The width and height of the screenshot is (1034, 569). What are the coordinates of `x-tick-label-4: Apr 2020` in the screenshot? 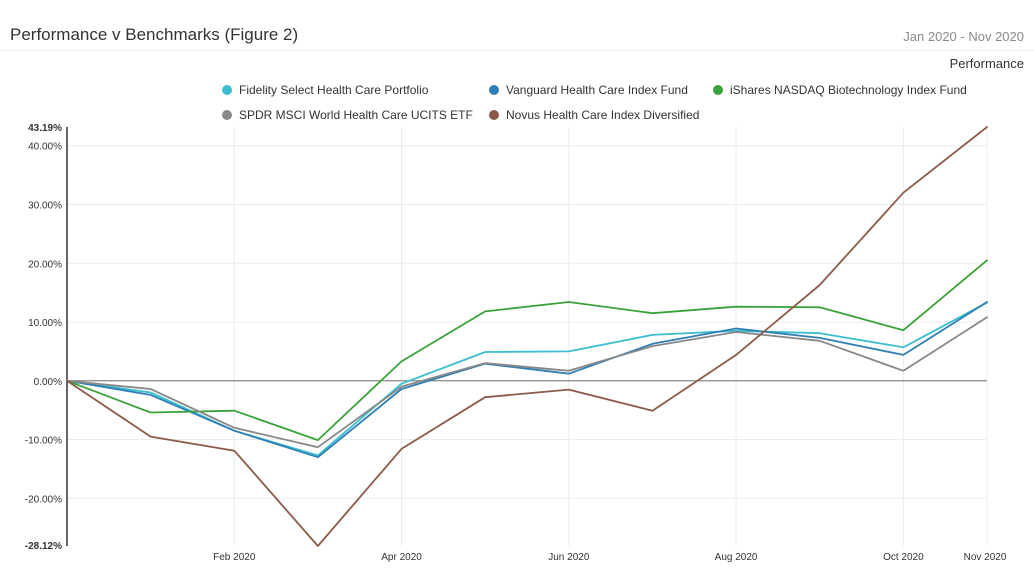 It's located at (401, 557).